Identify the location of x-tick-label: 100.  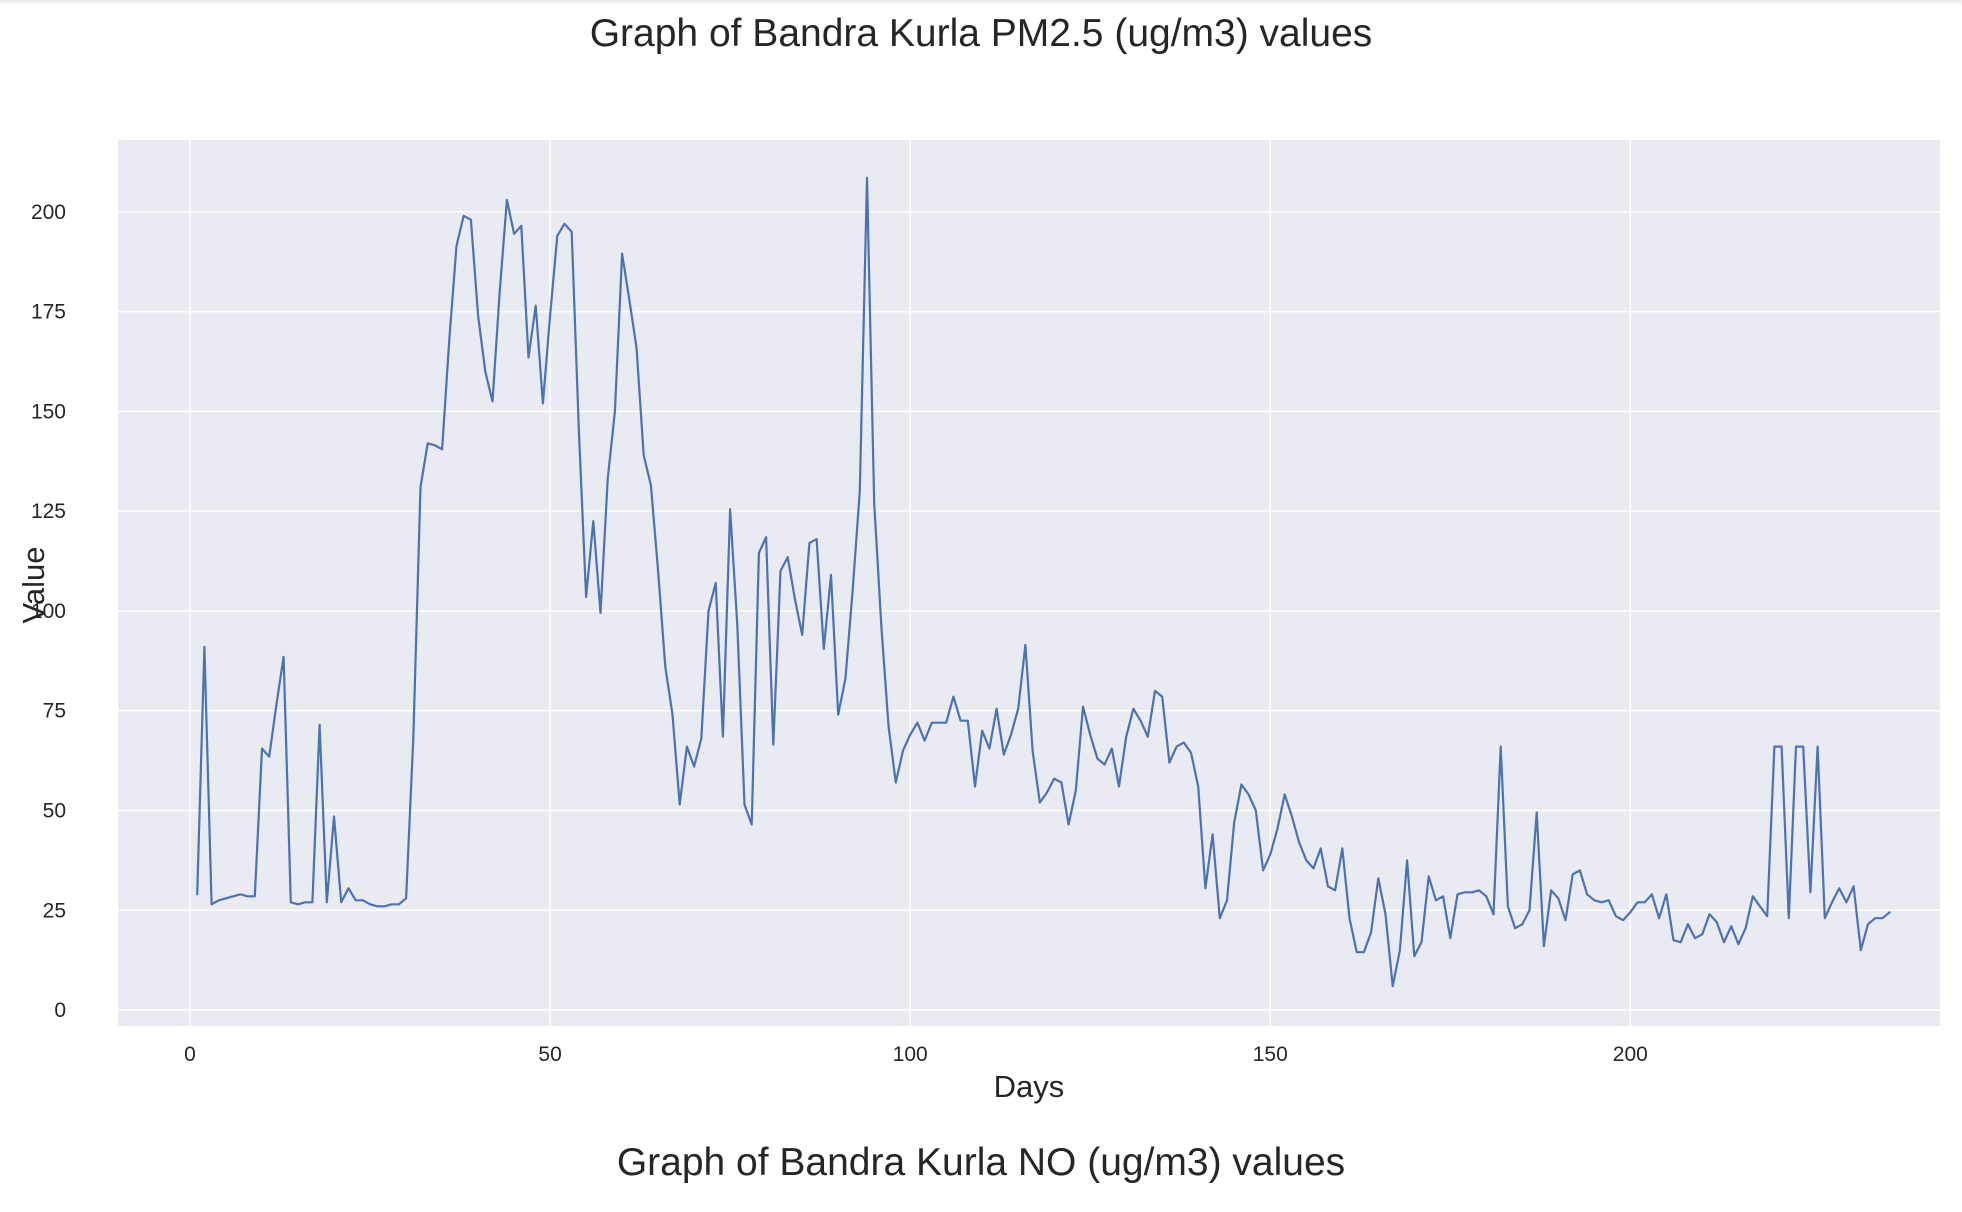
(910, 1054).